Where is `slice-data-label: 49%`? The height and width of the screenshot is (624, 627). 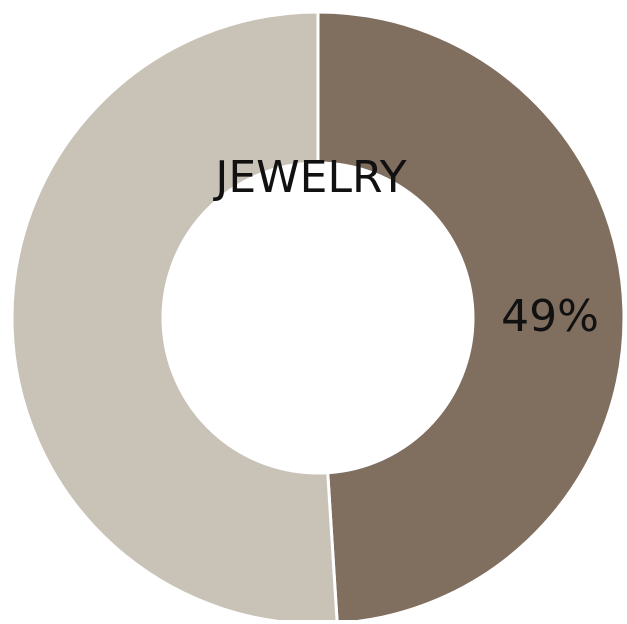 slice-data-label: 49% is located at coordinates (550, 316).